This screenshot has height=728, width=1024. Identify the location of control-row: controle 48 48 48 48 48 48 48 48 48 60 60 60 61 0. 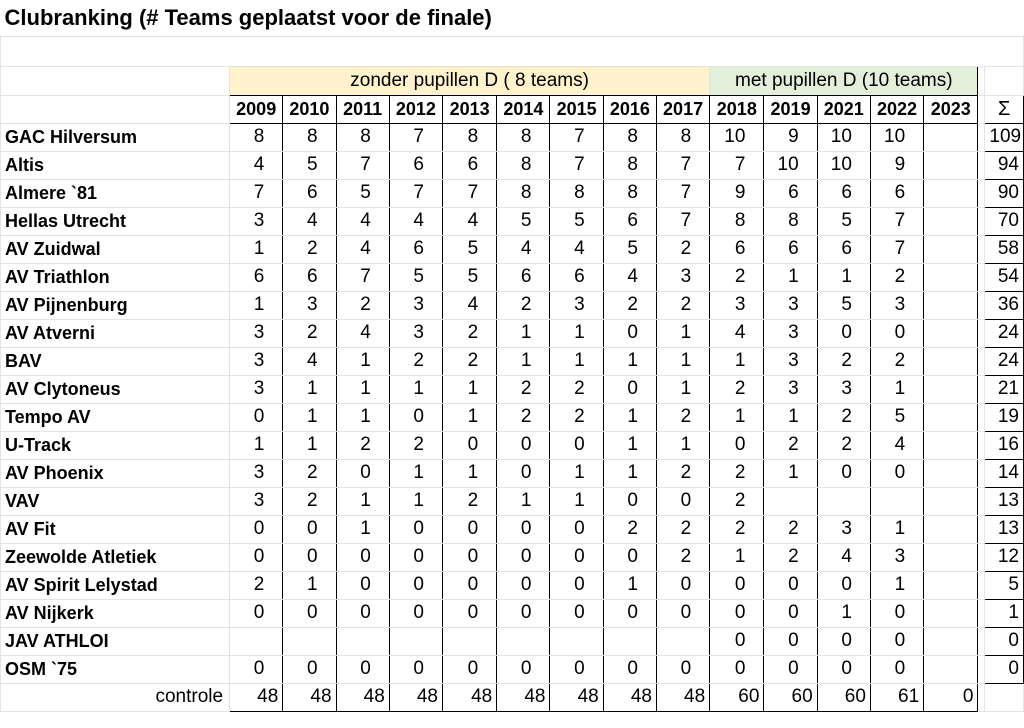
(512, 697).